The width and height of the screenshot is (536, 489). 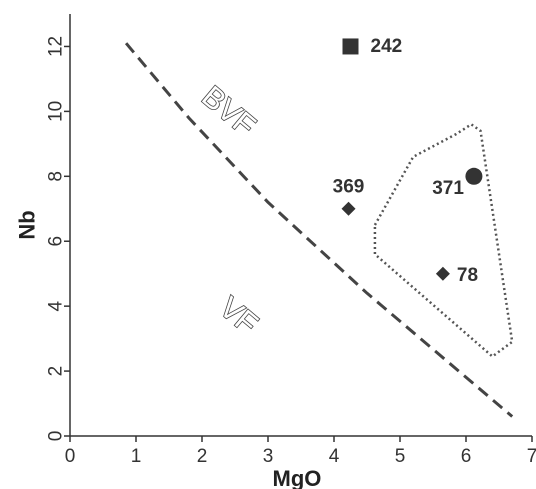 I want to click on x-tick-label: 2, so click(x=202, y=456).